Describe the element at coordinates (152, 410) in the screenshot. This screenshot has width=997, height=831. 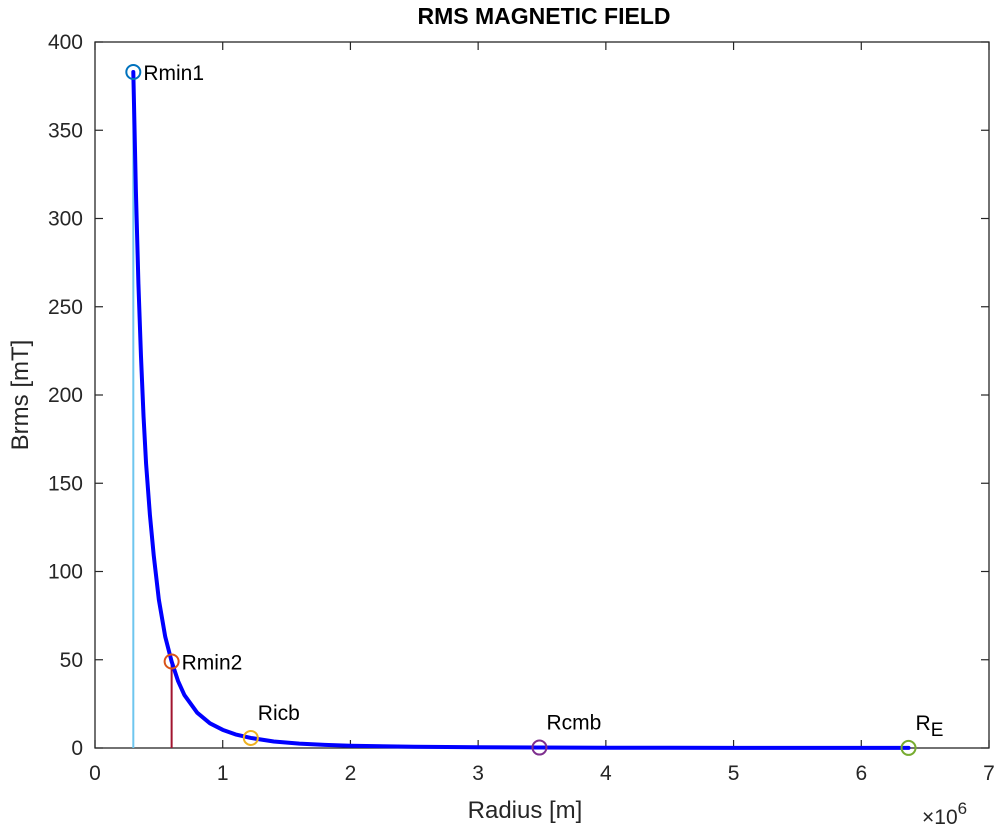
I see `reference-lines` at that location.